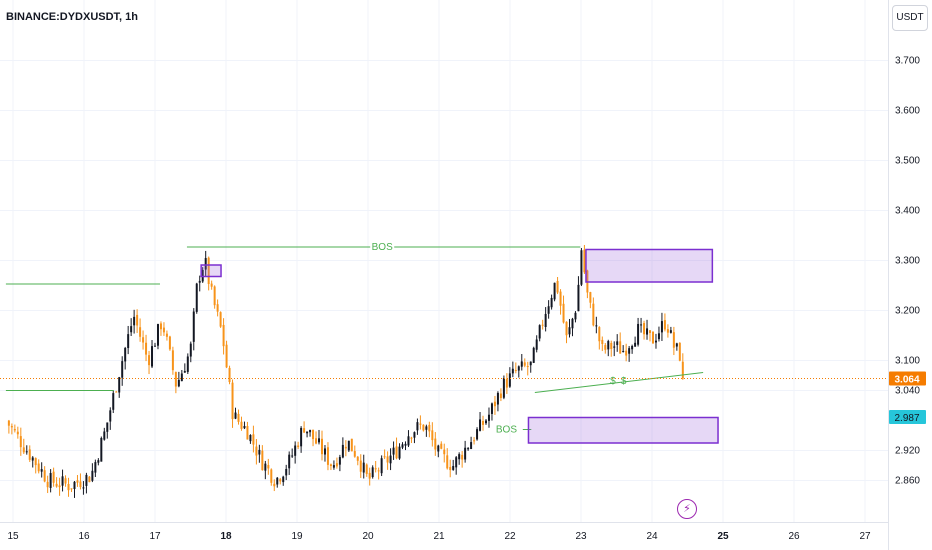  Describe the element at coordinates (624, 381) in the screenshot. I see `liquidity-mark: $` at that location.